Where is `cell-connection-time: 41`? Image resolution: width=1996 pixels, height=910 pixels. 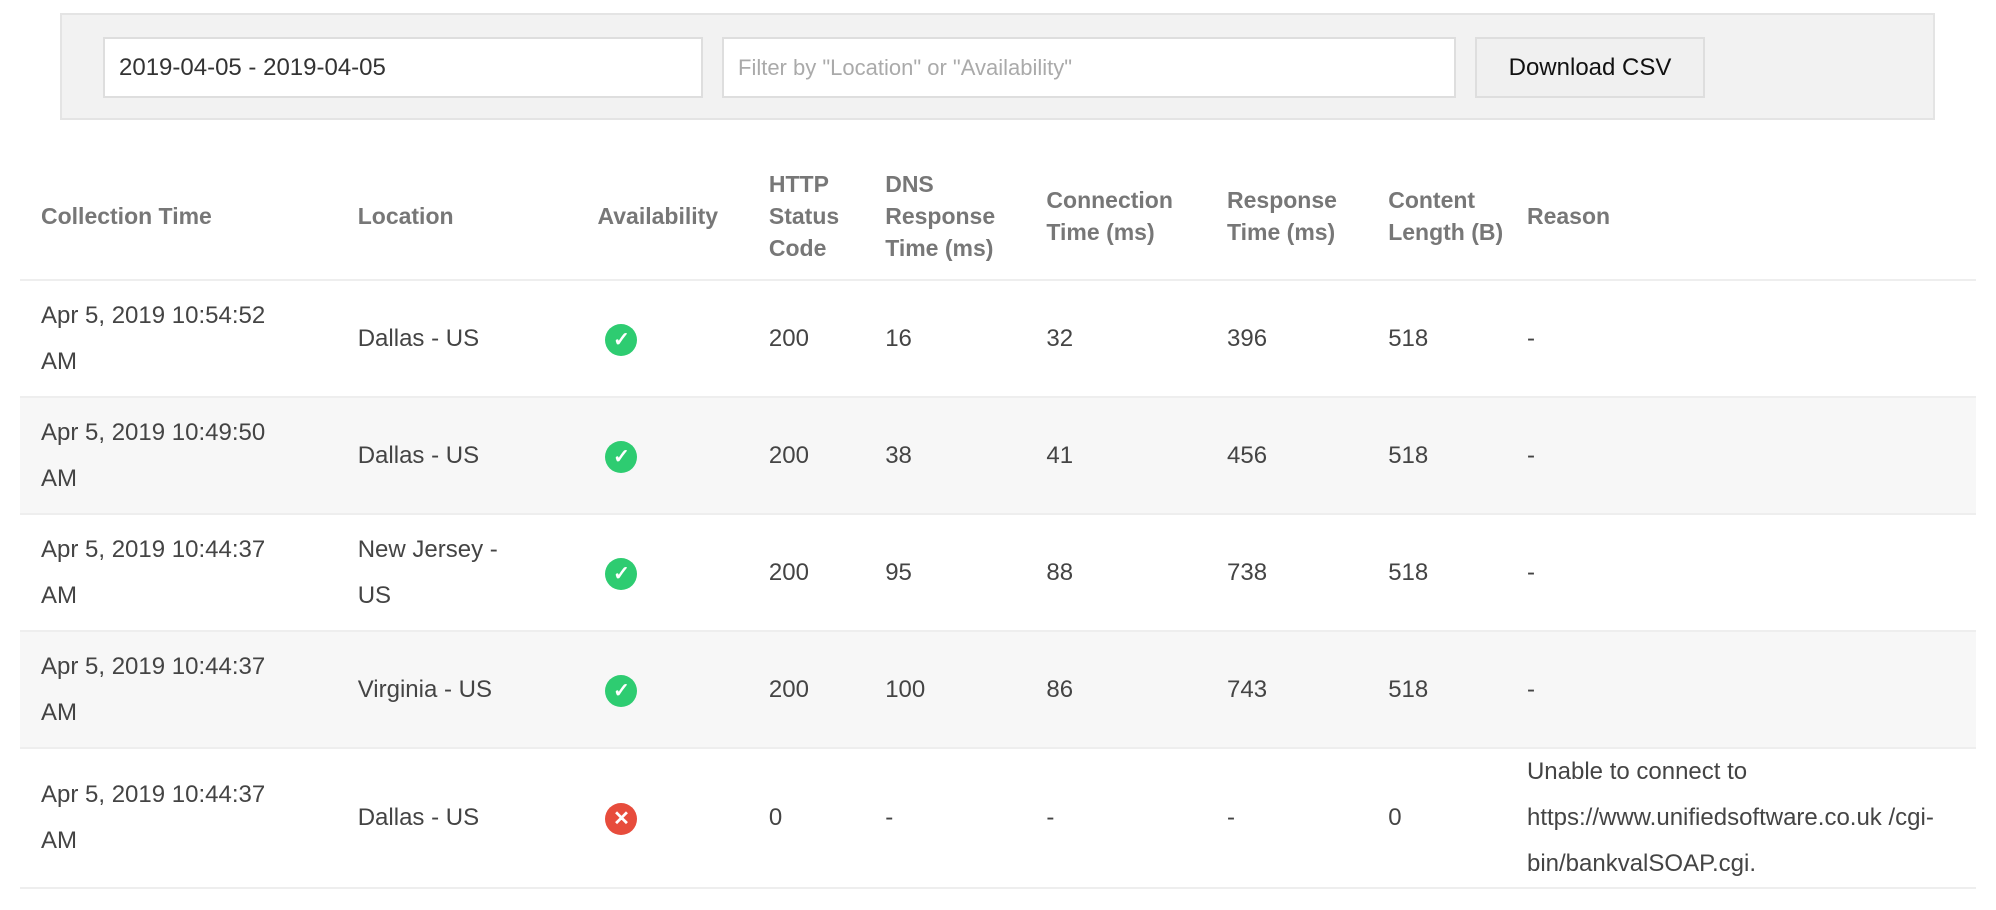 cell-connection-time: 41 is located at coordinates (1136, 456).